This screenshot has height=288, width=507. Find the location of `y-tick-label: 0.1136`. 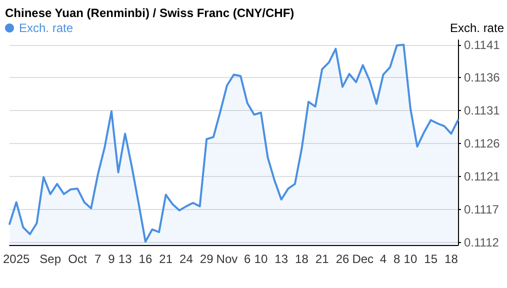

y-tick-label: 0.1136 is located at coordinates (482, 77).